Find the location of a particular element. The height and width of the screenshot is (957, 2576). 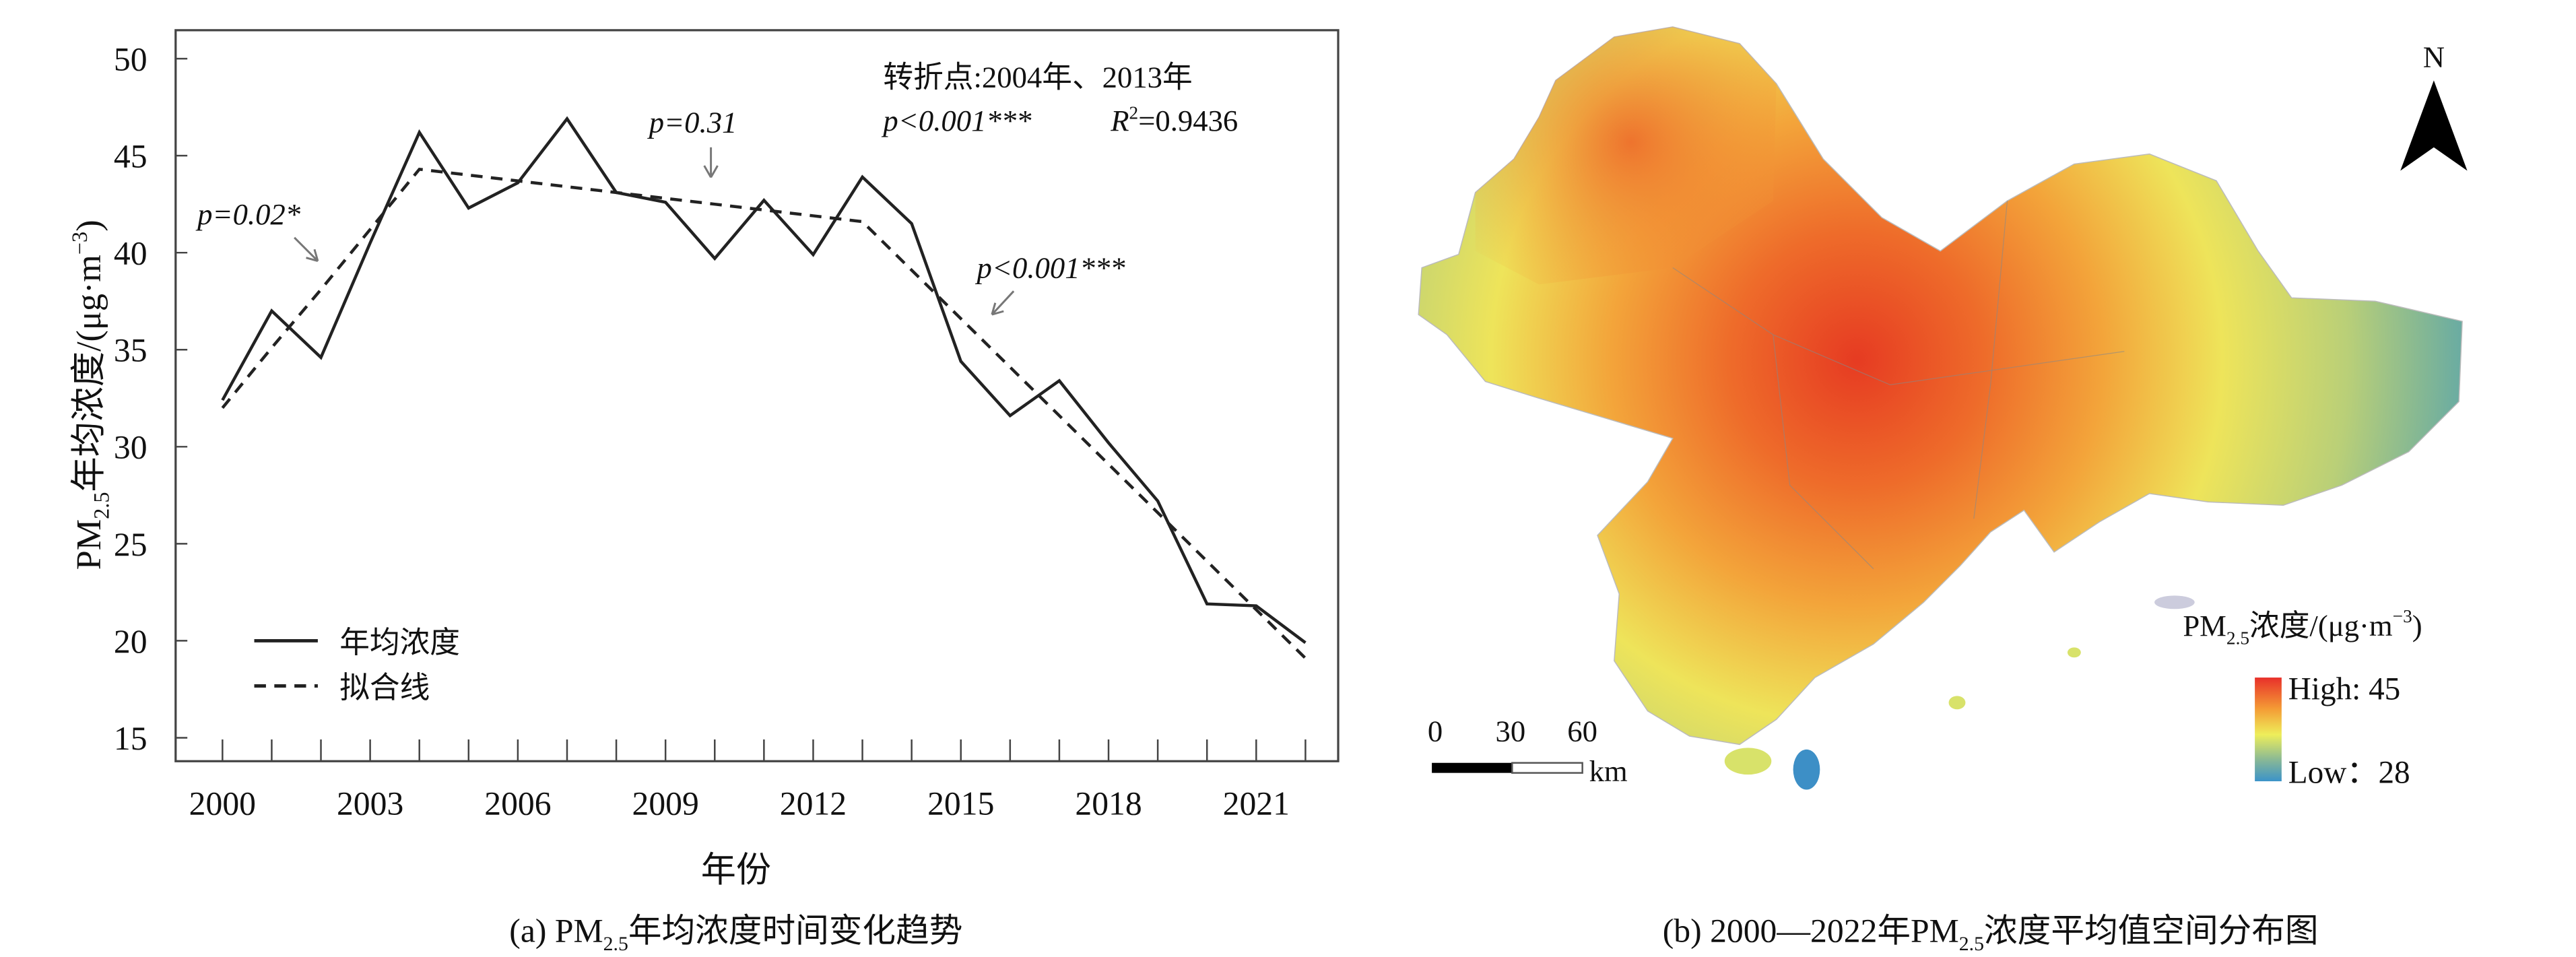

segment1-p-annotation: p=0.02* is located at coordinates (248, 214).